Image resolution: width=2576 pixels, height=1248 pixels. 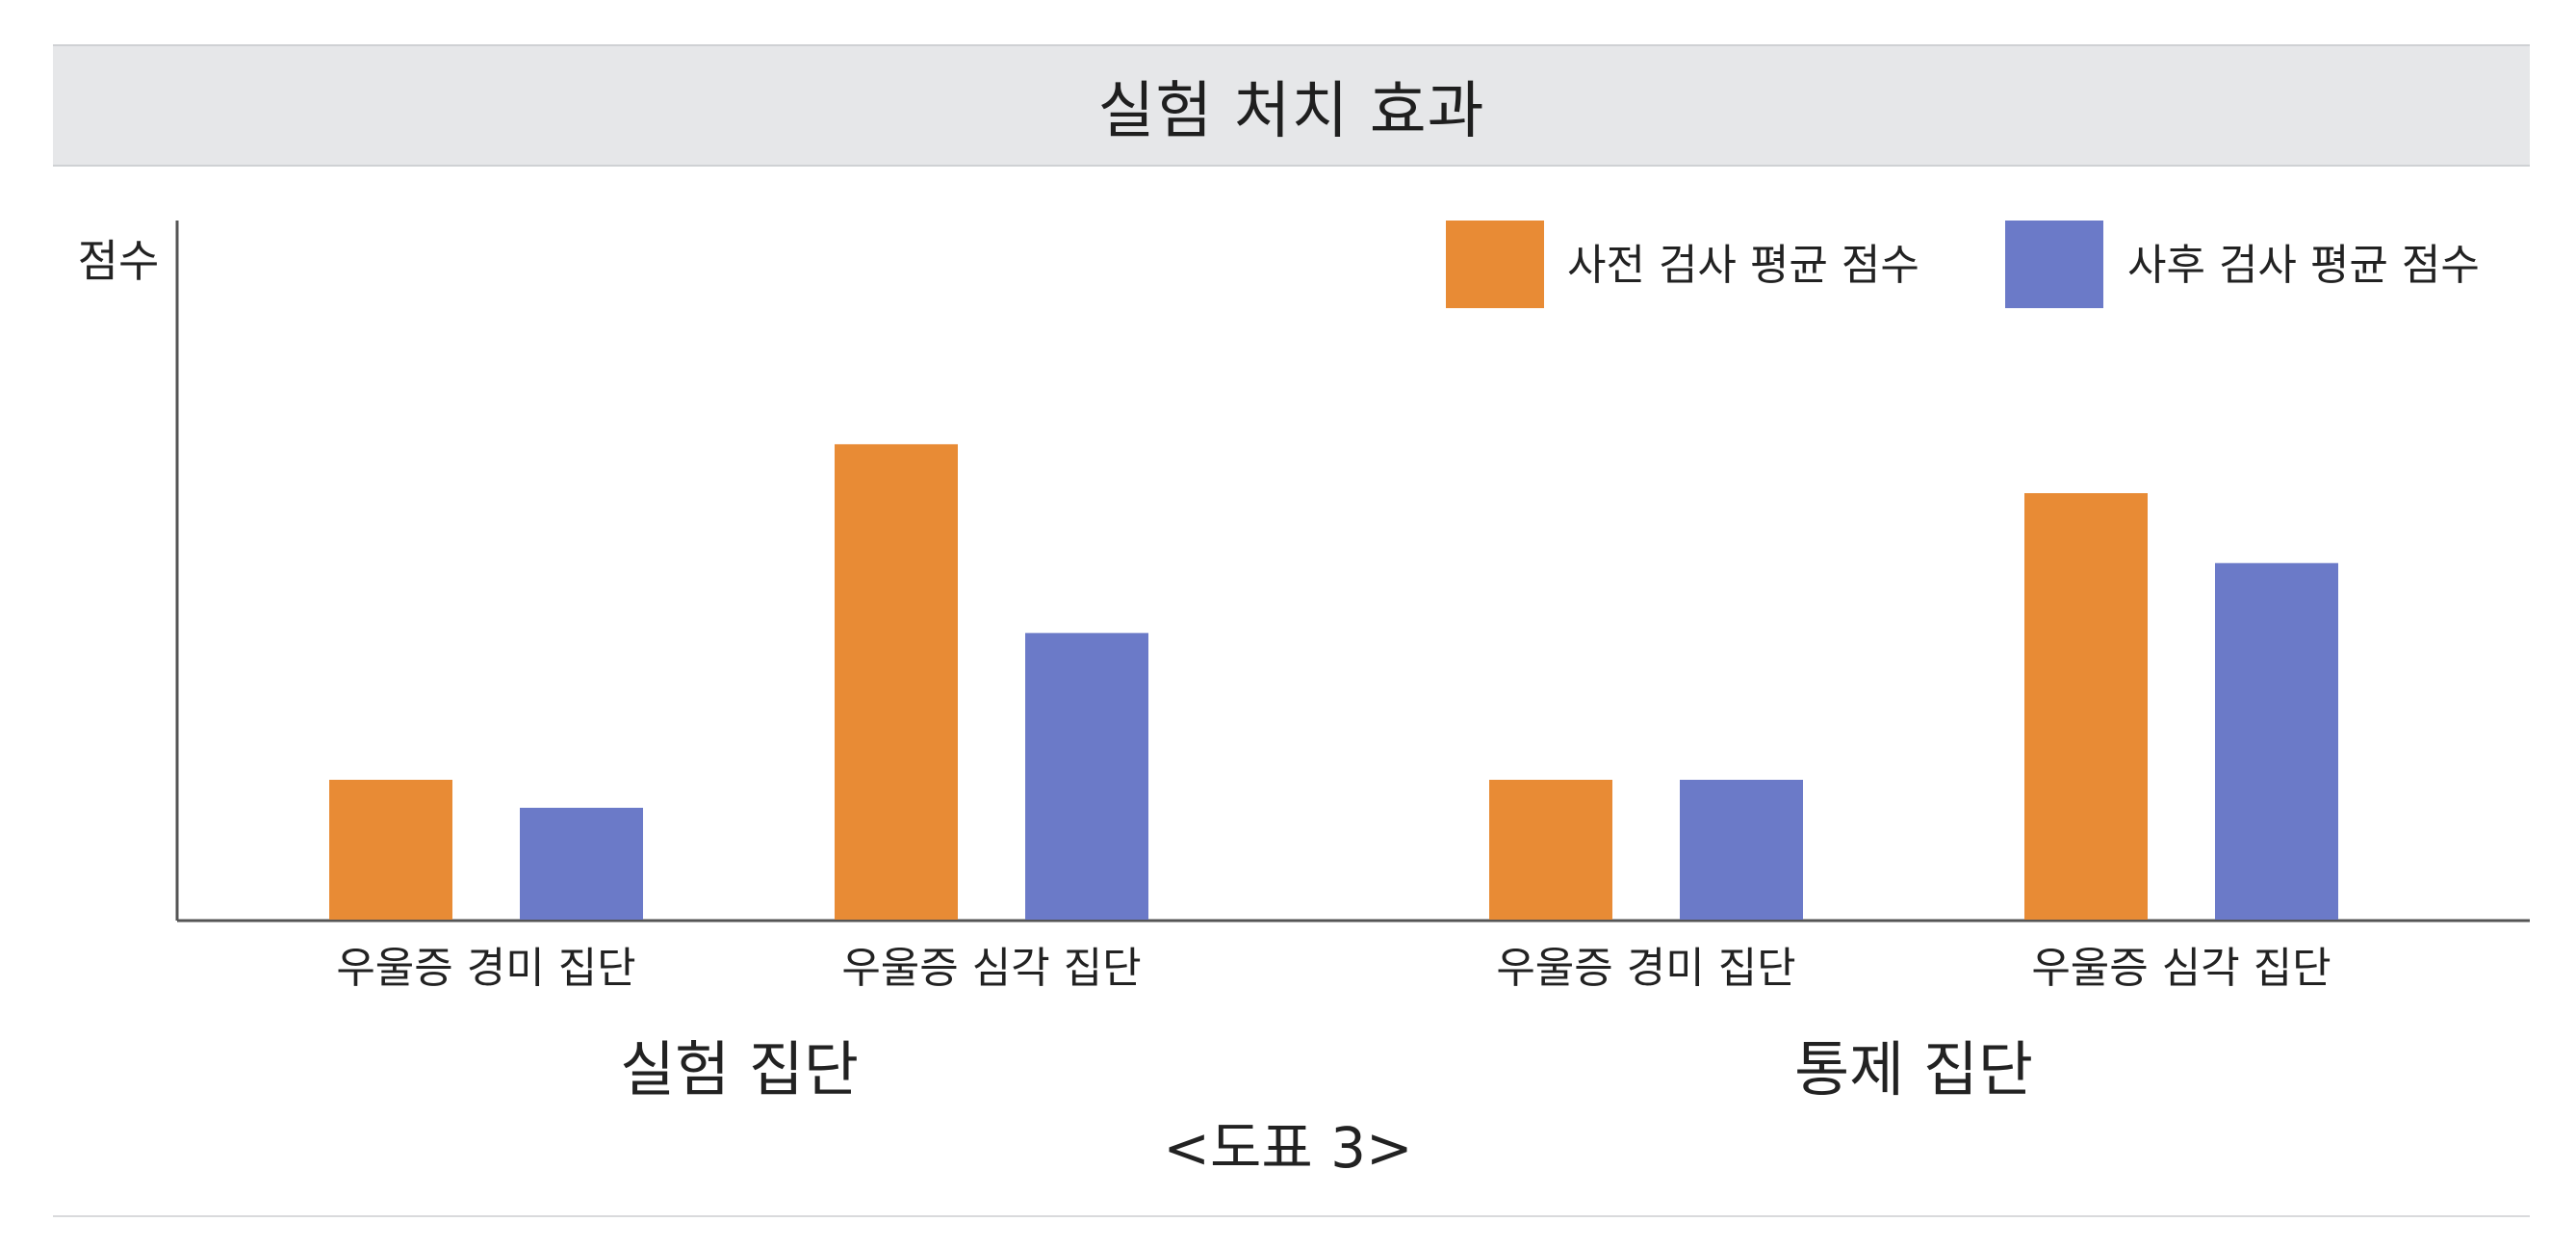 I want to click on legend-label-1: 사전 검사 평균 점수, so click(x=1743, y=266).